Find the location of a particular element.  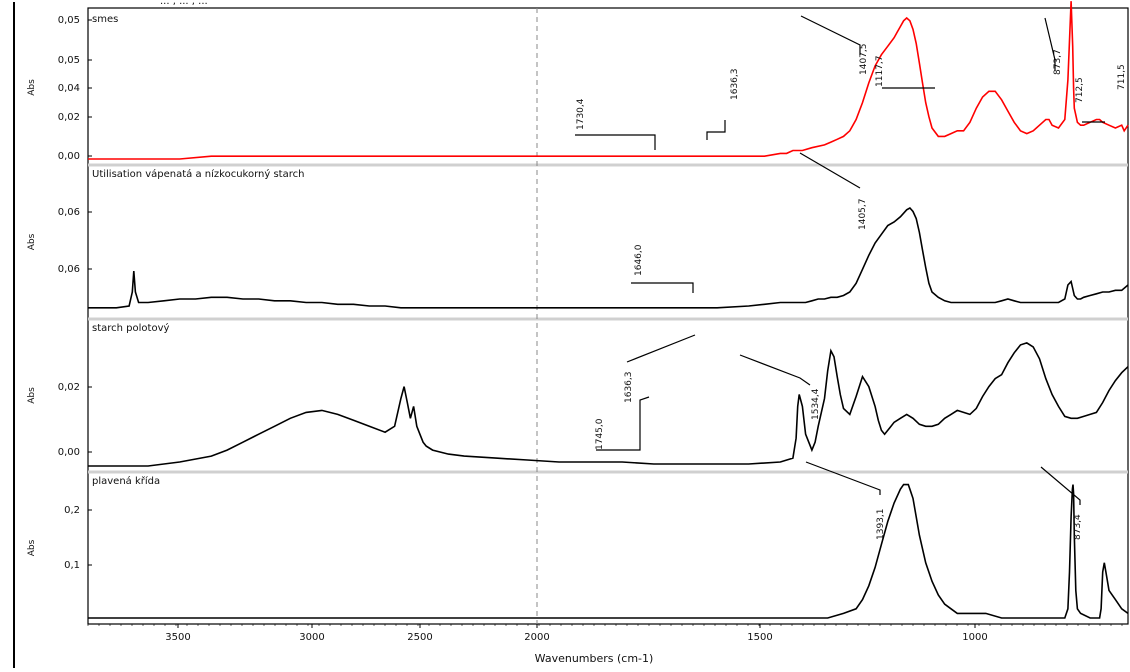

peak-label: 1407,5 is located at coordinates (864, 60).